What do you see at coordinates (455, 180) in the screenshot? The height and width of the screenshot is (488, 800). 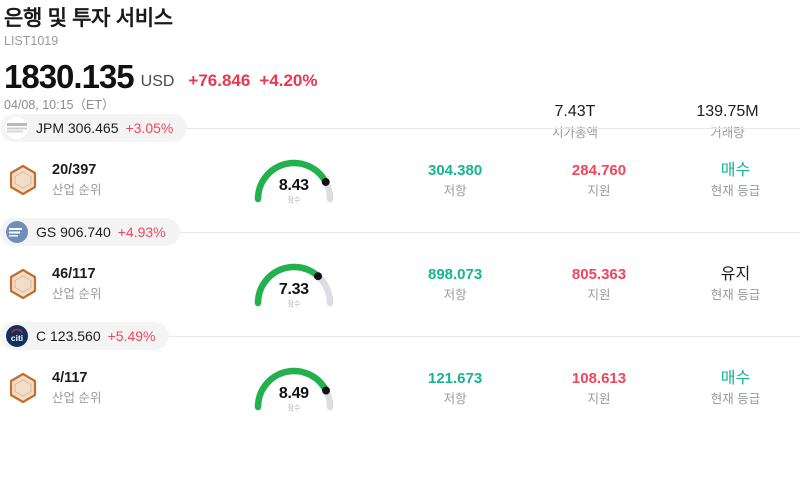 I see `resistance-cell: 304.380 저항` at bounding box center [455, 180].